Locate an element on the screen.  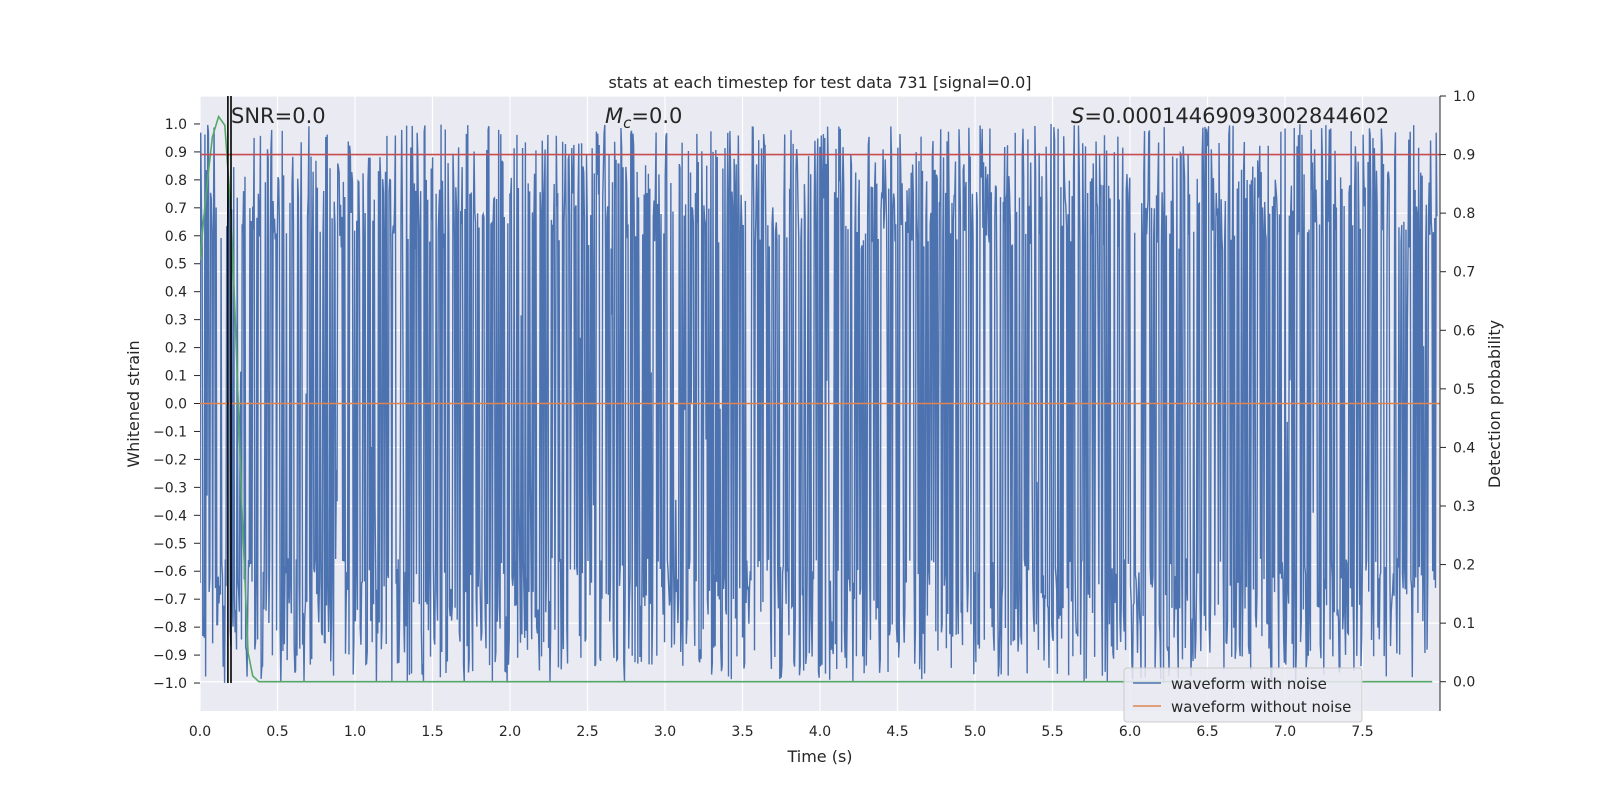
y-axis-right: 1.0 0.9 0.8 0.7 0.6 0.5 0.4 0.3 0.2 0.1 0.0 is located at coordinates (1457, 400).